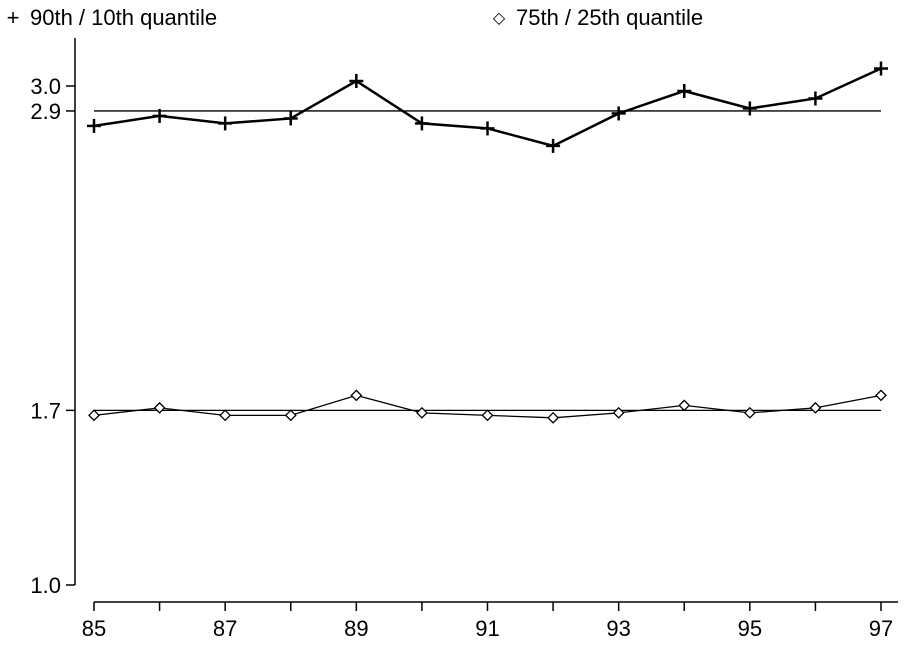  I want to click on y-tick-label: 1.7, so click(45, 410).